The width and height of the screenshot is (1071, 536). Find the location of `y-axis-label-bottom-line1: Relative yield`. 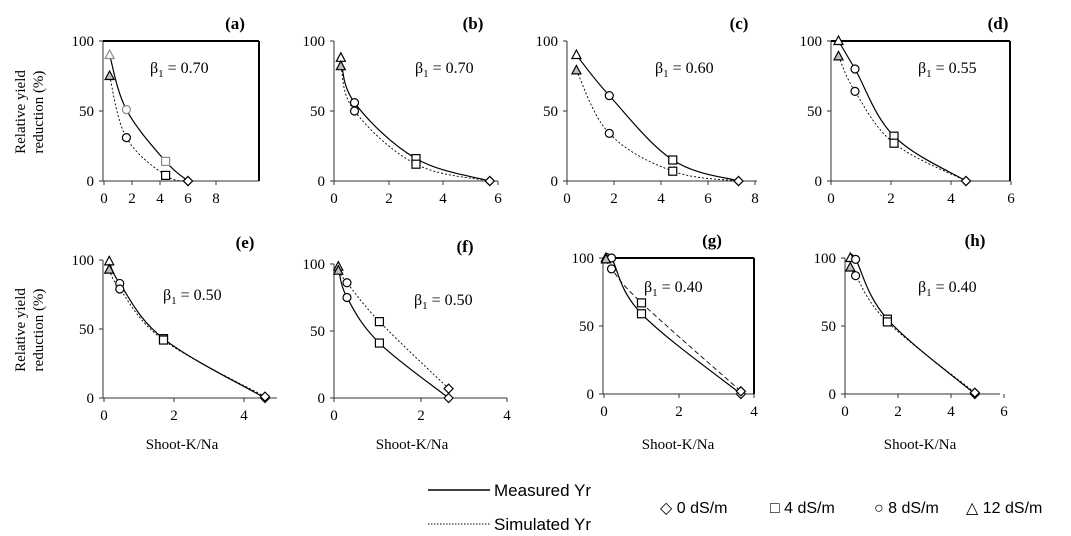

y-axis-label-bottom-line1: Relative yield is located at coordinates (21, 330).